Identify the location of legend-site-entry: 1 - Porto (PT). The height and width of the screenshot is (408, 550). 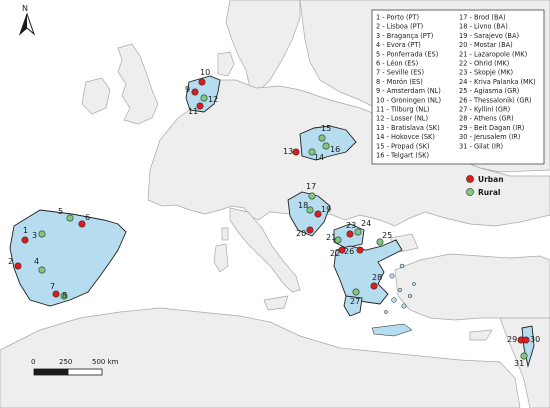
(397, 18).